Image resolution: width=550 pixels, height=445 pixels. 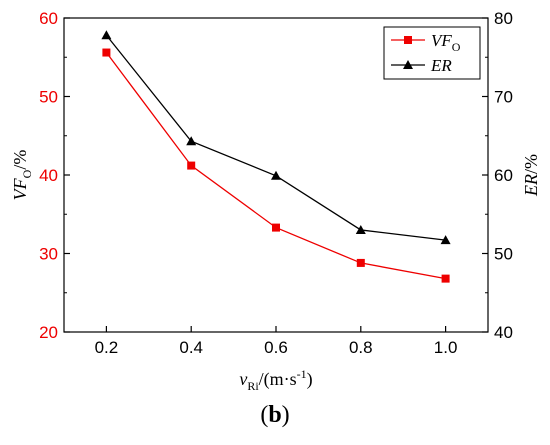 I want to click on y-left-tick-label: 40, so click(x=48, y=175).